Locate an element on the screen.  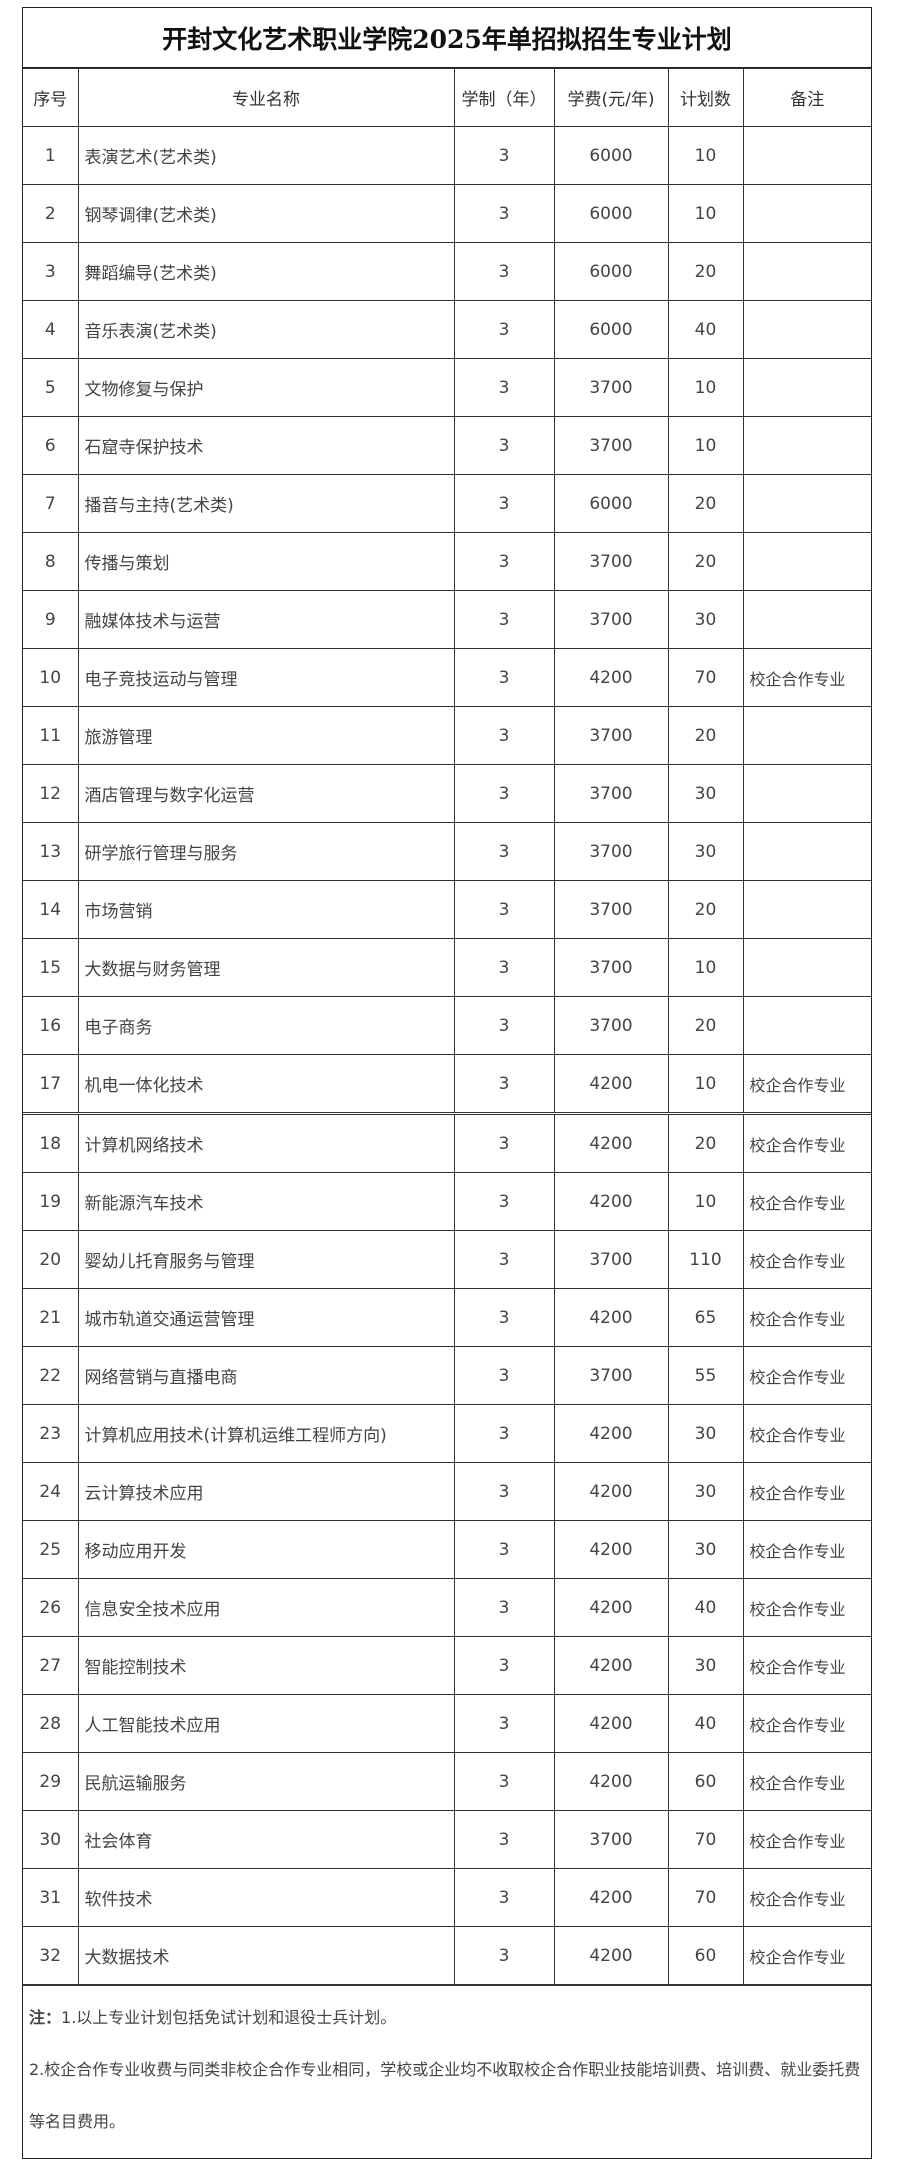
table-row: 11 旅游管理 3 3700 20 is located at coordinates (447, 735).